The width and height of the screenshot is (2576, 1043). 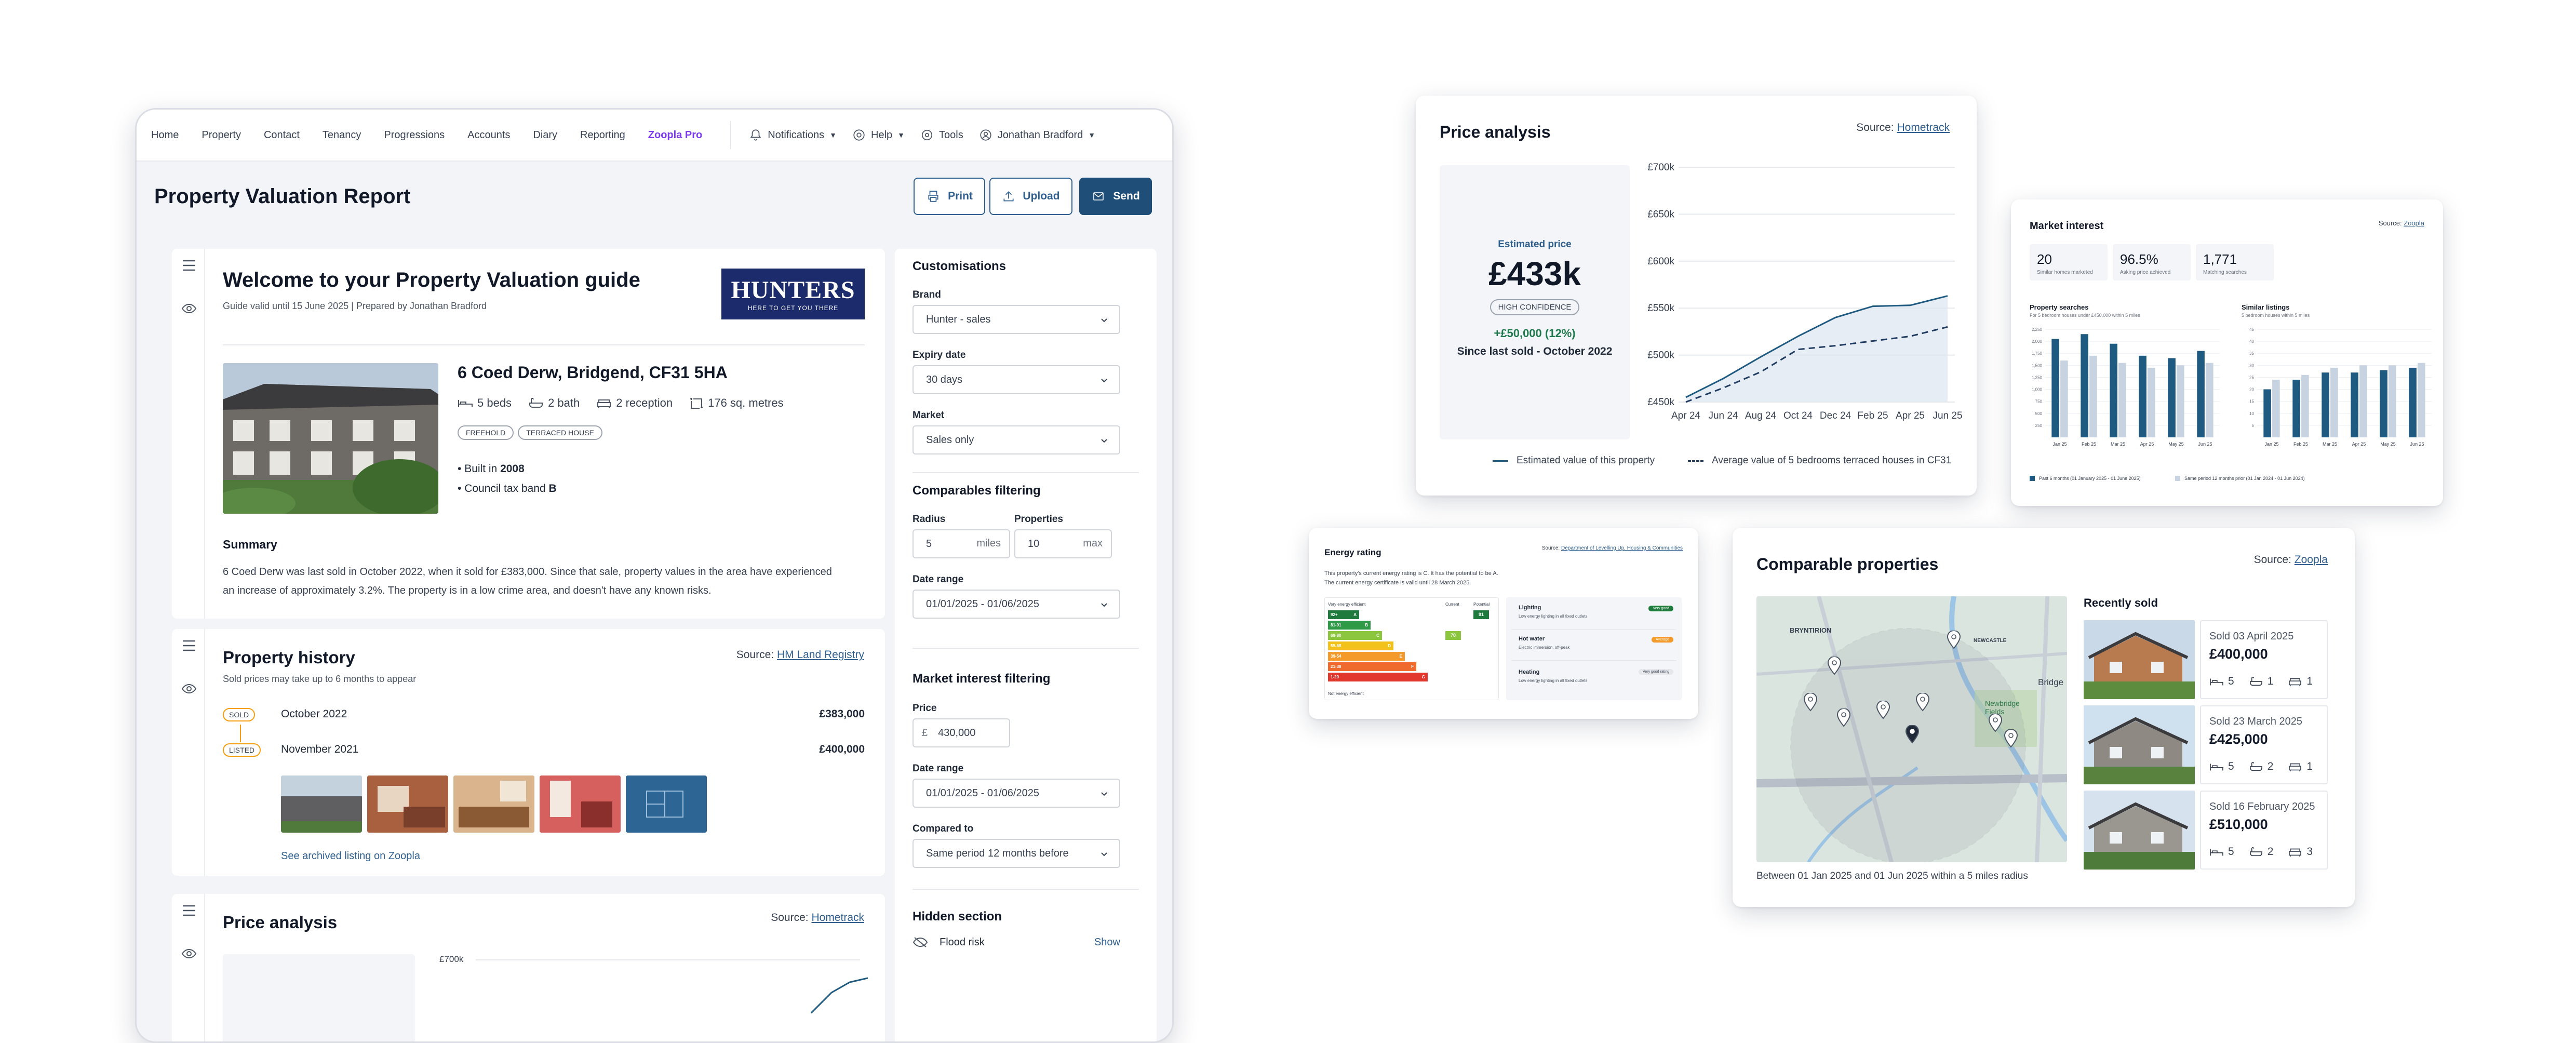 What do you see at coordinates (2039, 425) in the screenshot?
I see `y-tick-label: 250` at bounding box center [2039, 425].